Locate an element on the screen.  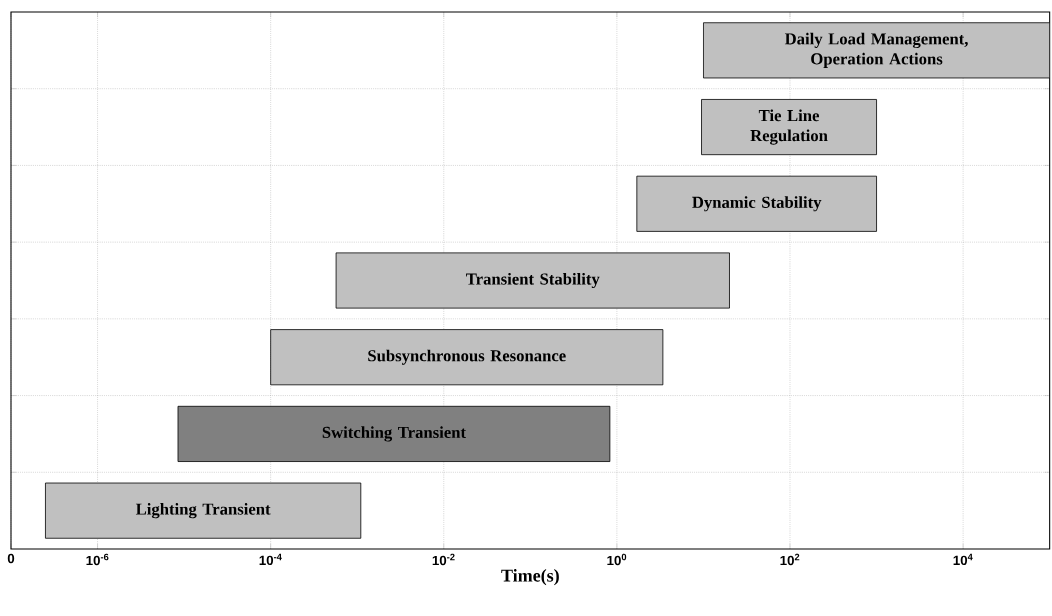
y-tick-label: Dynamic Stability is located at coordinates (757, 204).